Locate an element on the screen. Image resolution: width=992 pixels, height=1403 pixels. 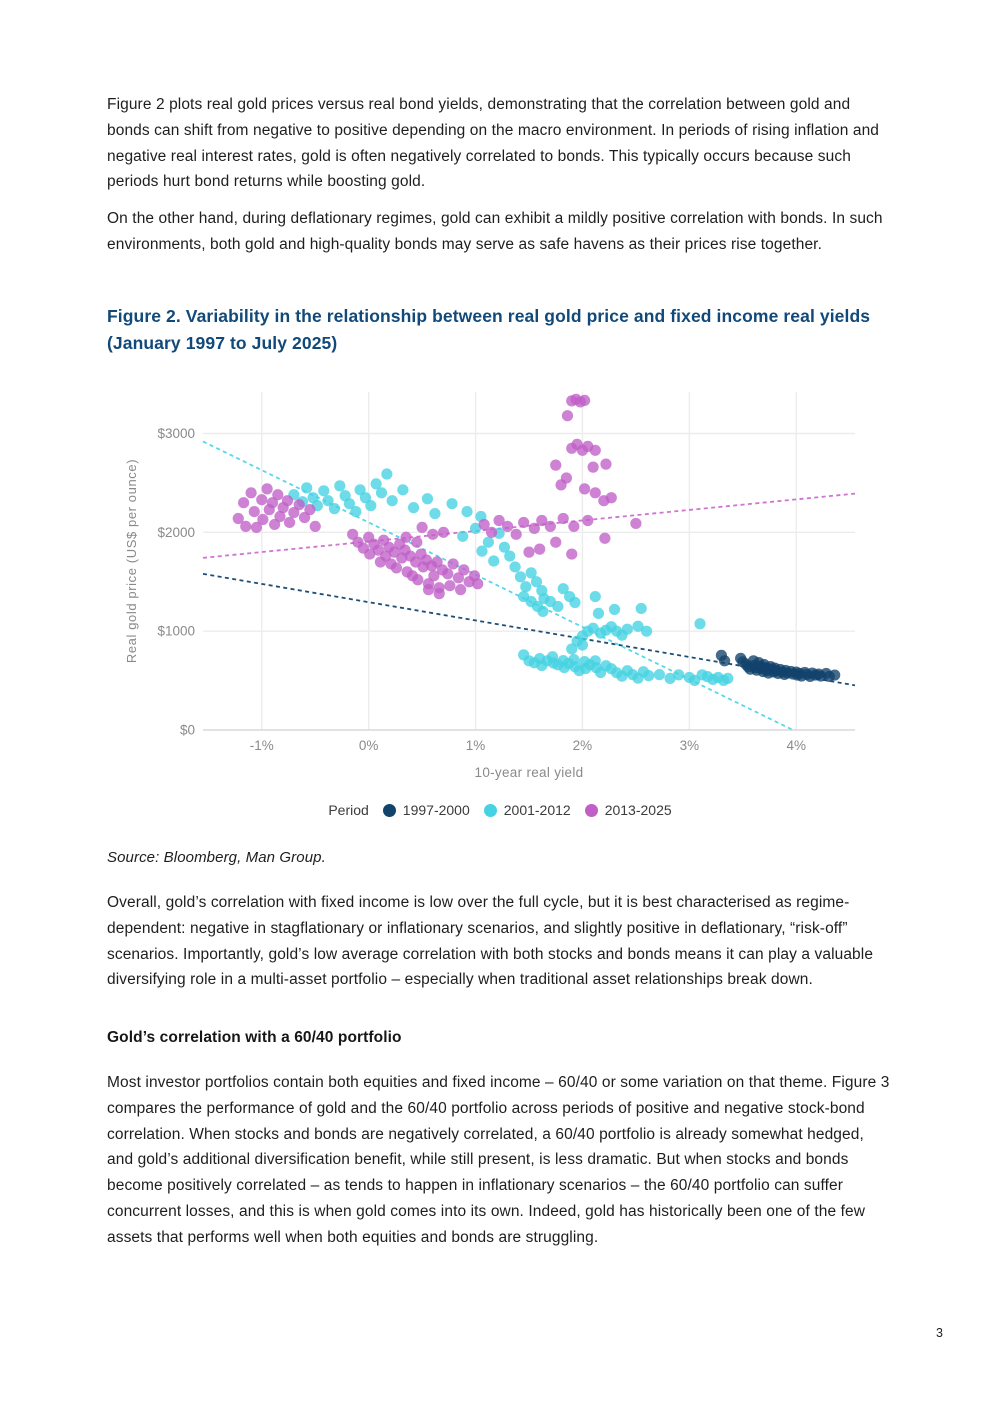
svg-text: $0 is located at coordinates (187, 730).